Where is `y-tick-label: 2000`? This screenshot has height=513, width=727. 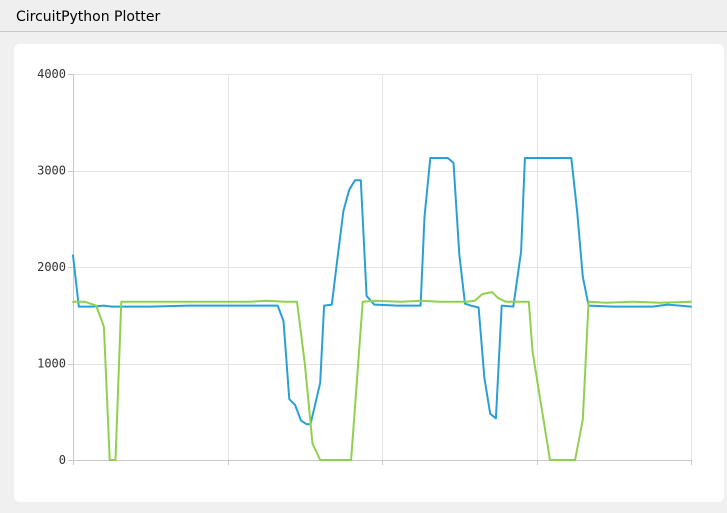 y-tick-label: 2000 is located at coordinates (51, 267).